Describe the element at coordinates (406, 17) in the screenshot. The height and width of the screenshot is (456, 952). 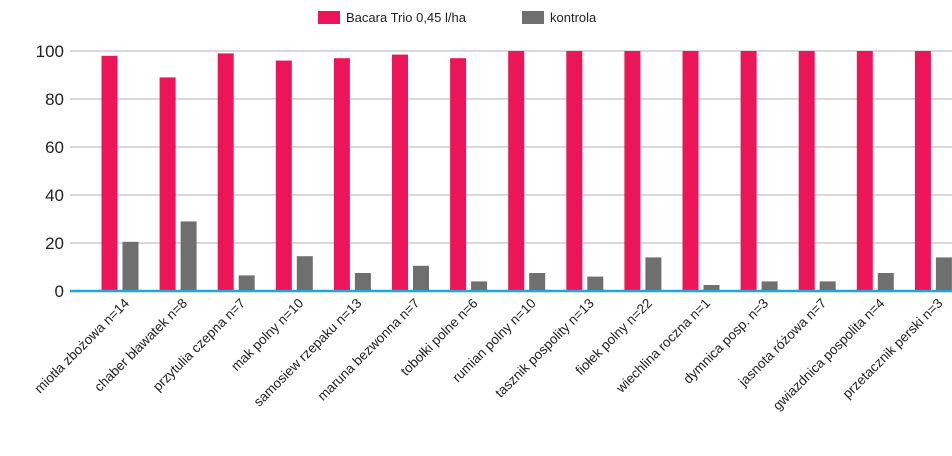
I see `legend-label-bacara-trio: Bacara Trio 0,45 l/ha` at that location.